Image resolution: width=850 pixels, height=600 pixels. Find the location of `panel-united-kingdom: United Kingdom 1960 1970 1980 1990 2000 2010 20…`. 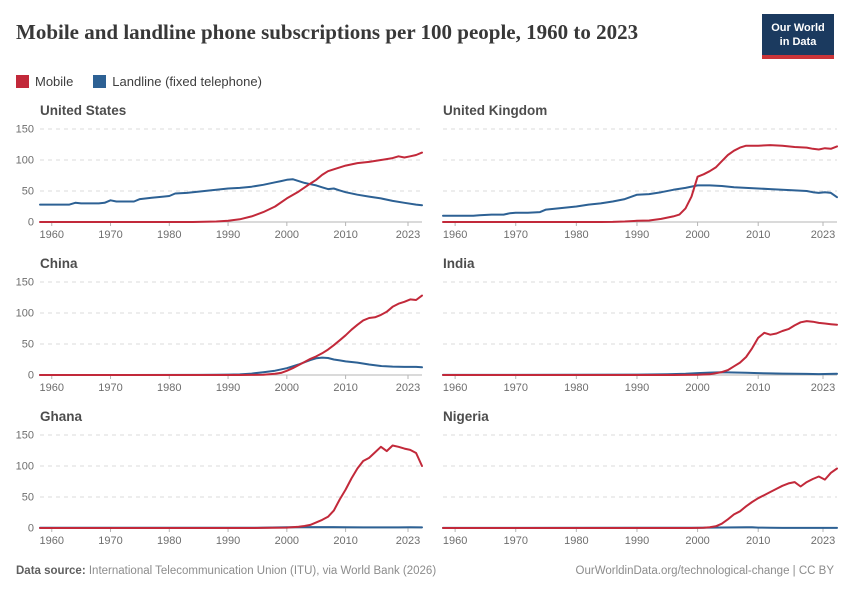

panel-united-kingdom: United Kingdom 1960 1970 1980 1990 2000 2010 20… is located at coordinates (632, 173).